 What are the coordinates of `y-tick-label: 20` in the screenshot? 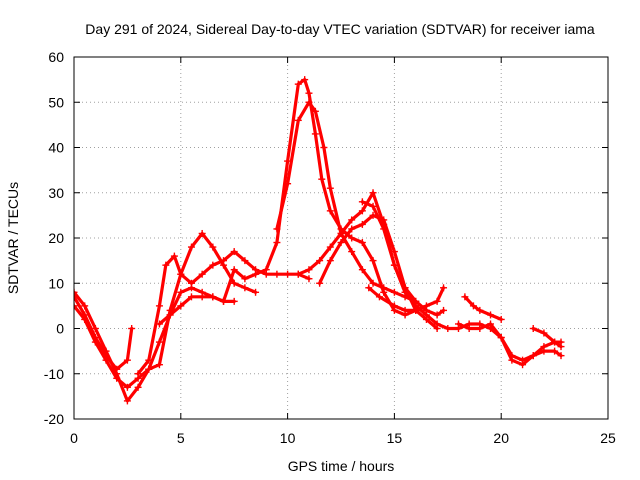 It's located at (56, 238).